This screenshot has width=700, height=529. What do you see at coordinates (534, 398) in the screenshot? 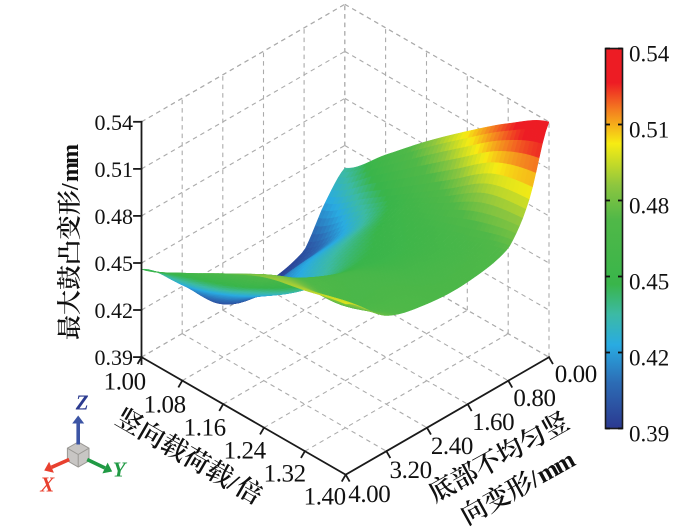
I see `svg-text: 0.80` at bounding box center [534, 398].